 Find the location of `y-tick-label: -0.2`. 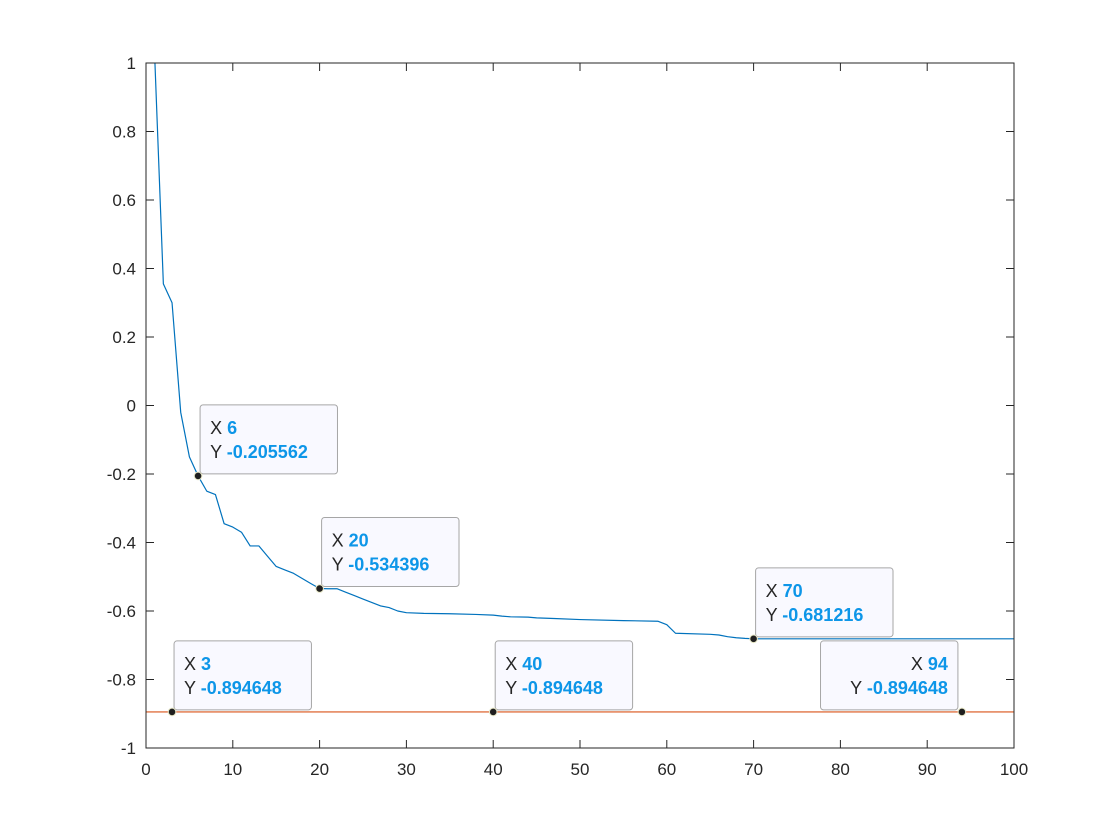

y-tick-label: -0.2 is located at coordinates (121, 474).